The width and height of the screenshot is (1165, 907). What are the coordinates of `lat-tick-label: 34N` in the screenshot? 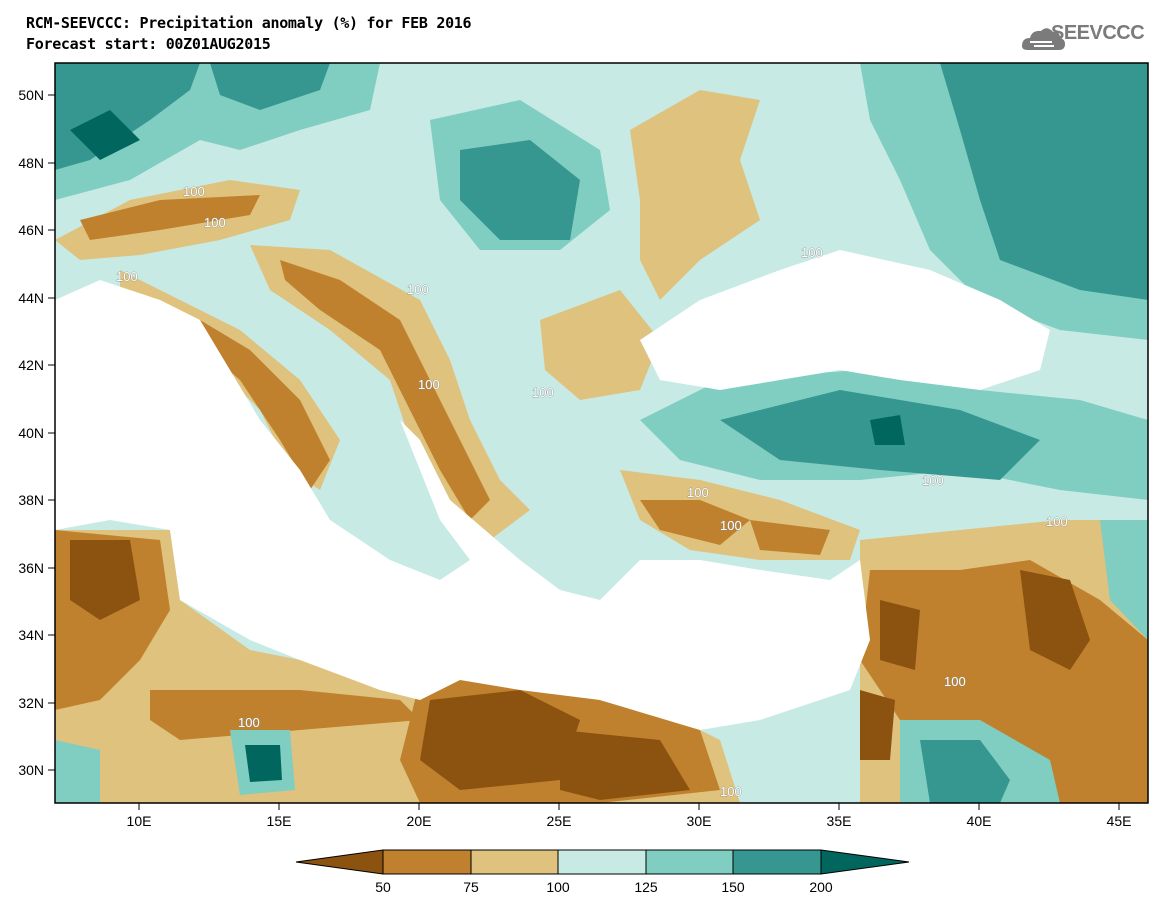 It's located at (31, 635).